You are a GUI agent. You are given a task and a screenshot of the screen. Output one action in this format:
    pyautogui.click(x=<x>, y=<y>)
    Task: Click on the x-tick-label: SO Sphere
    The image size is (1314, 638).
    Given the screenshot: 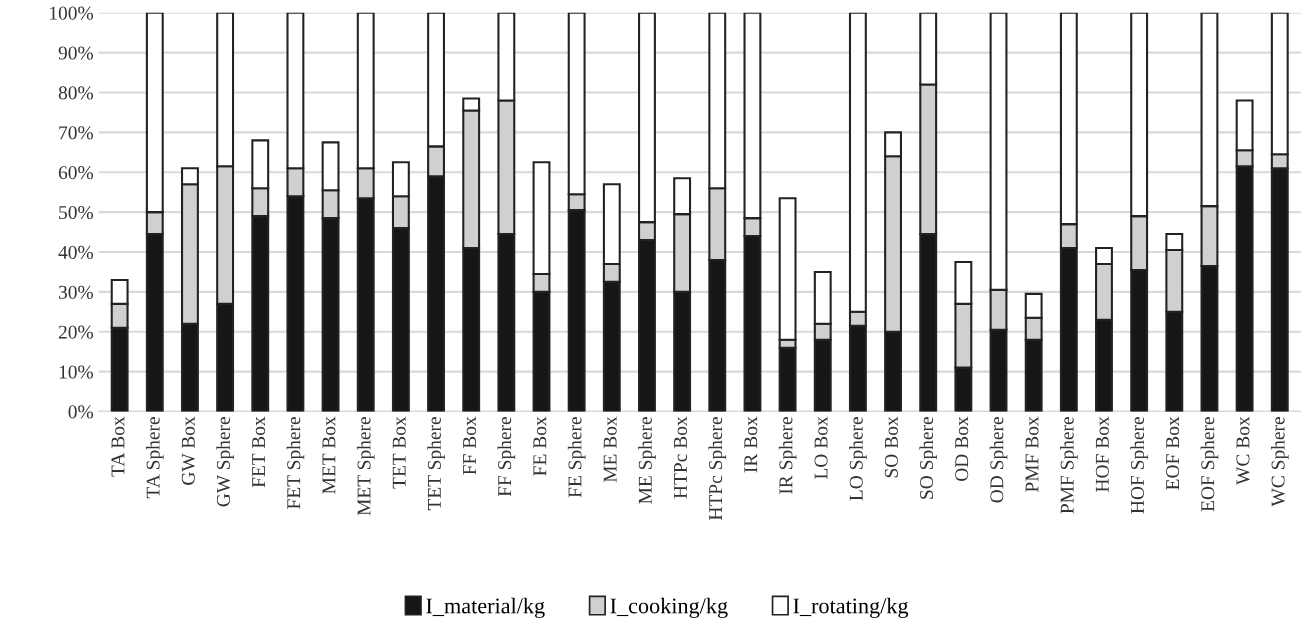 What is the action you would take?
    pyautogui.click(x=928, y=458)
    